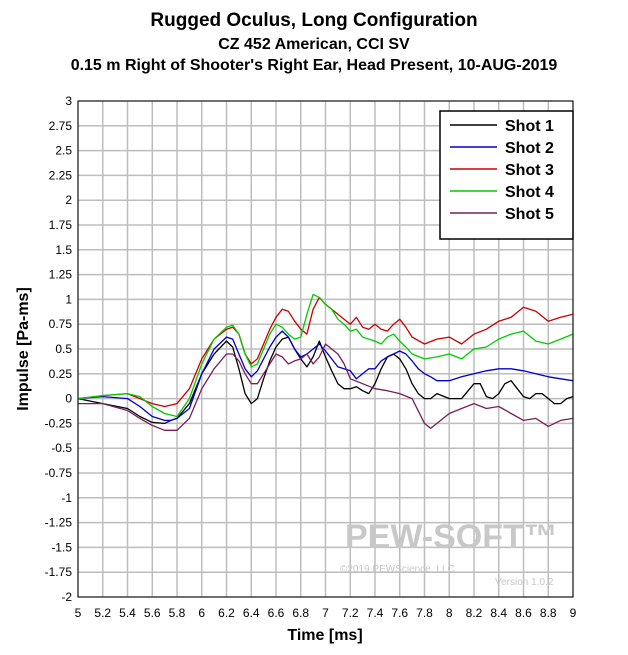 This screenshot has width=628, height=655. Describe the element at coordinates (61, 225) in the screenshot. I see `y-tick-label: 1.75` at that location.